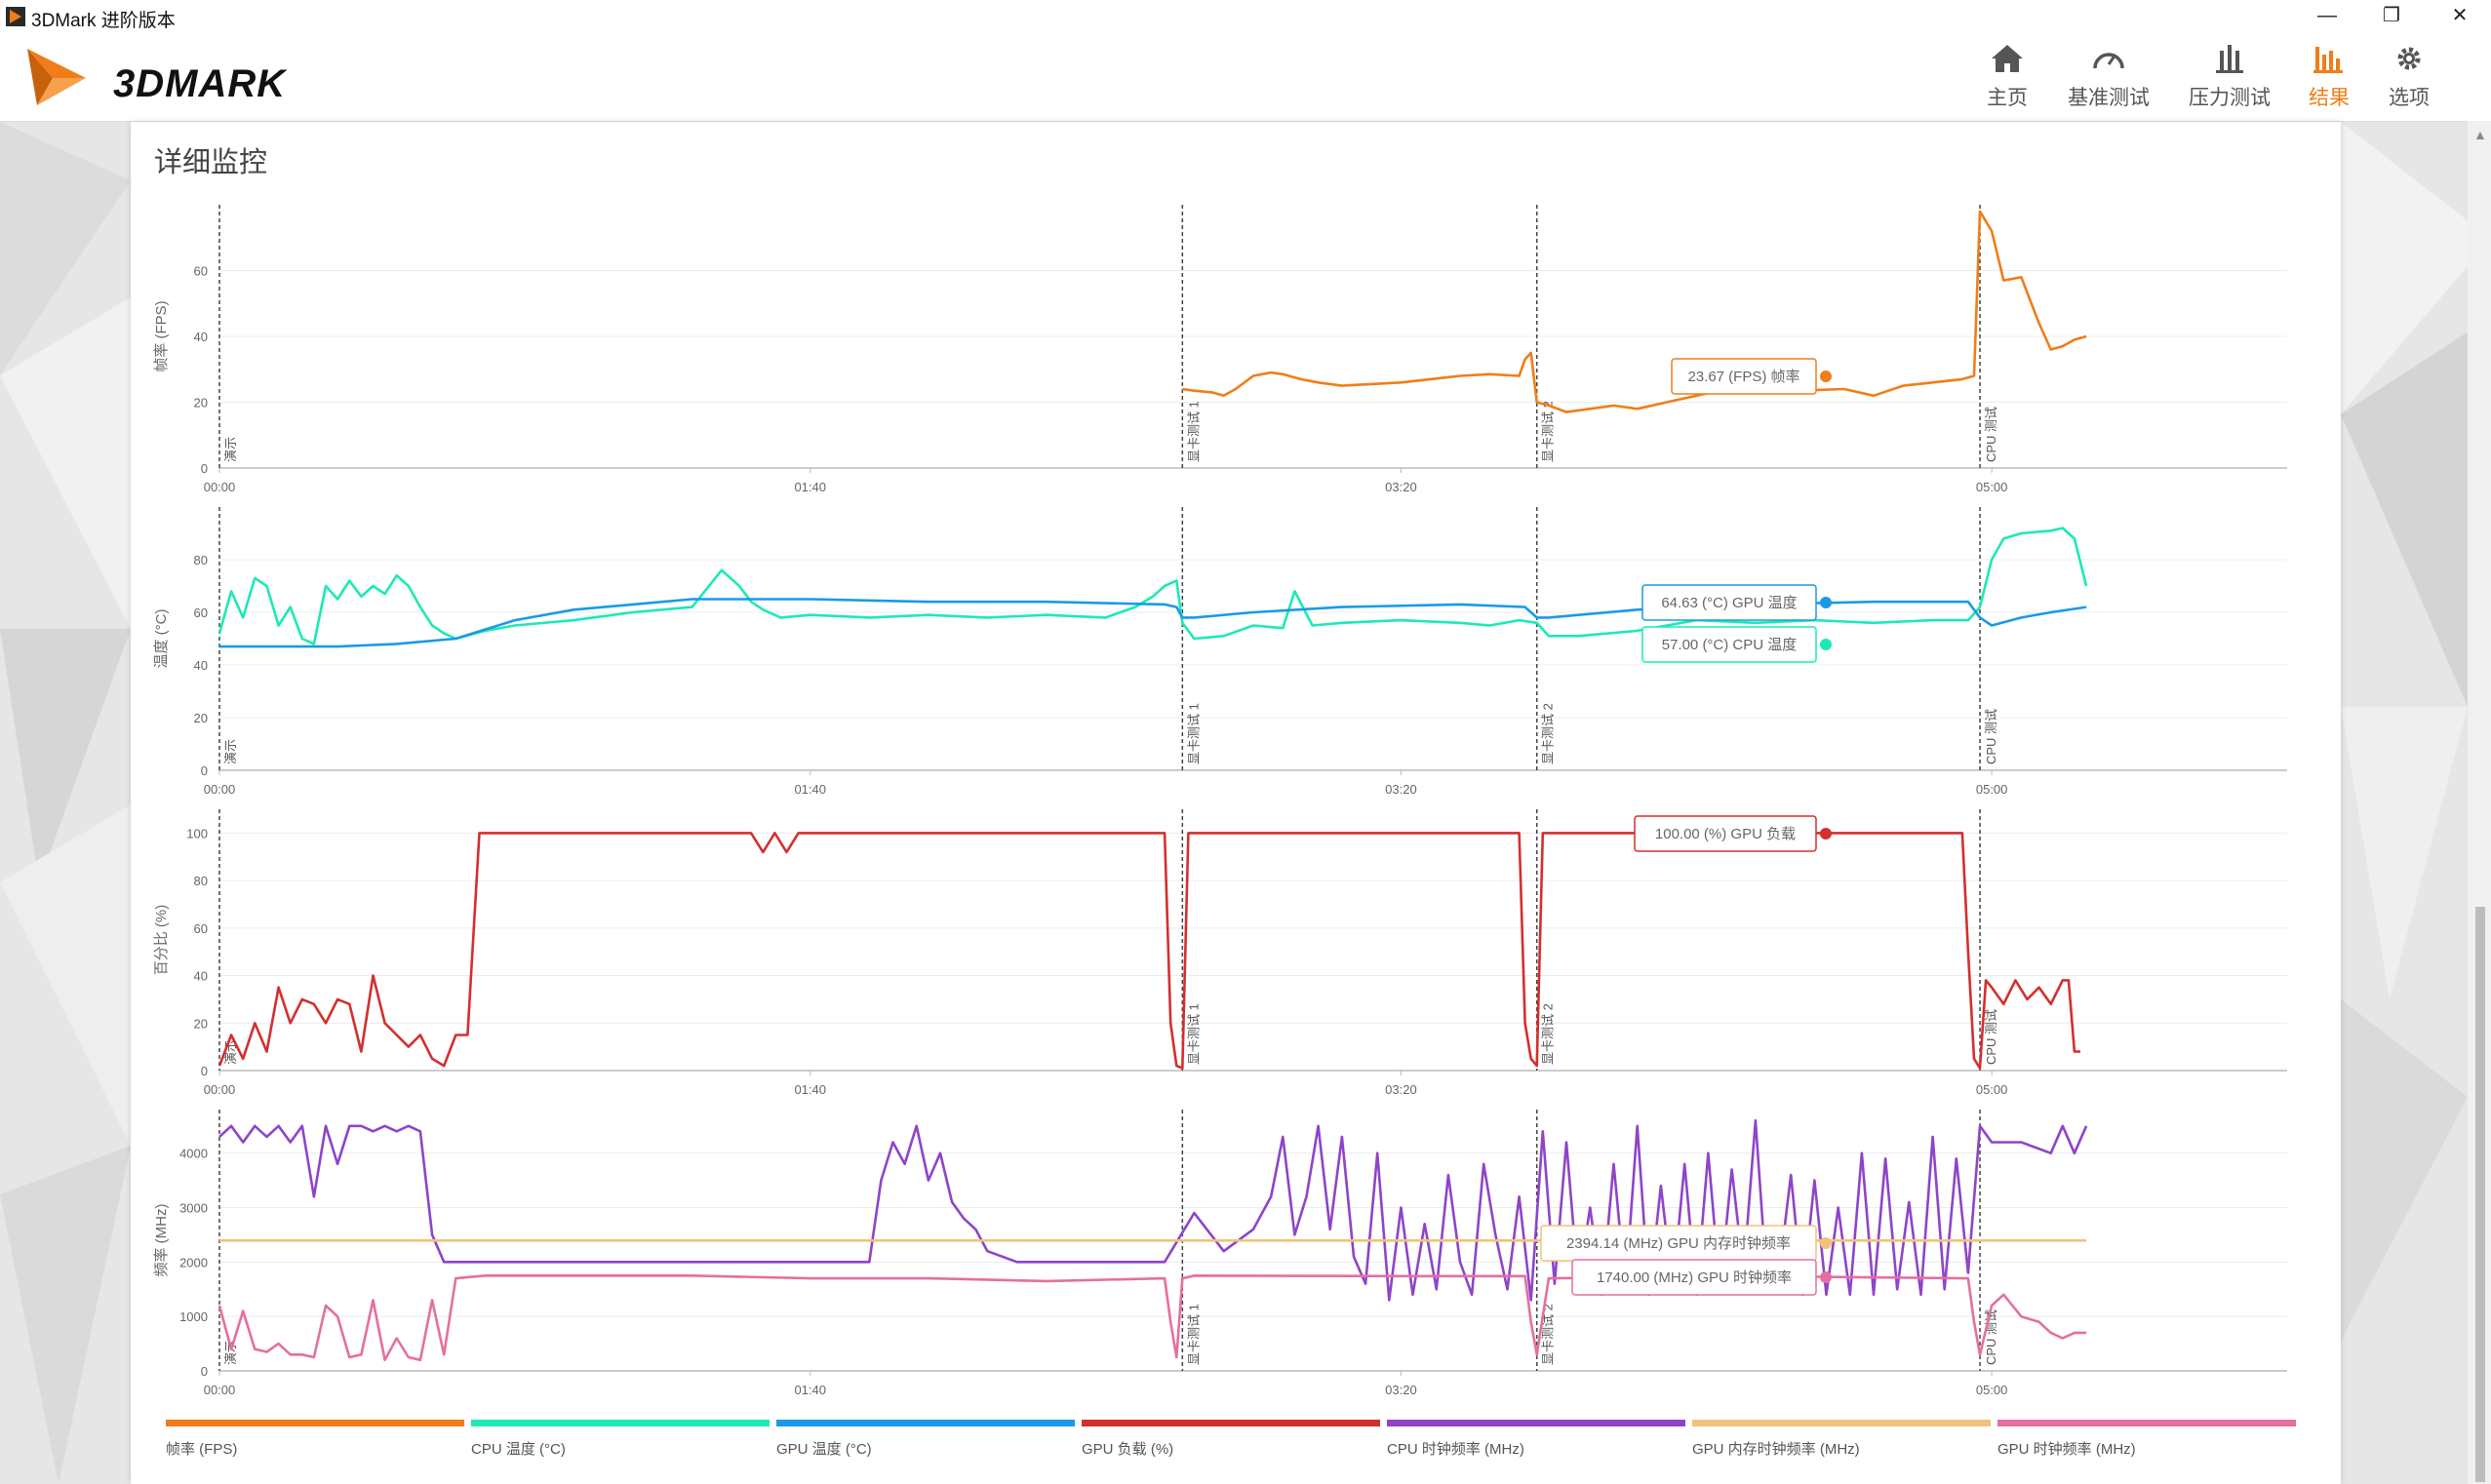 The height and width of the screenshot is (1484, 2491). I want to click on window-titlebar: 3DMark 进阶版本 — ❐ ✕, so click(1245, 16).